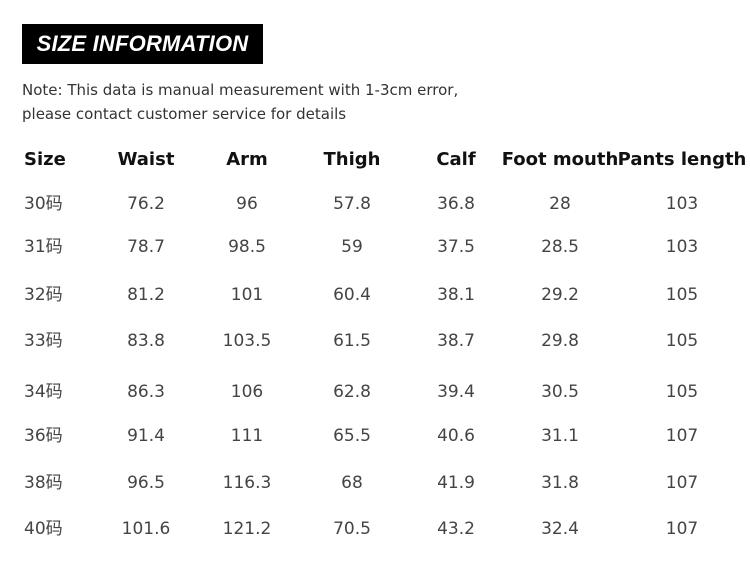  I want to click on table-cell: 60.4, so click(352, 295).